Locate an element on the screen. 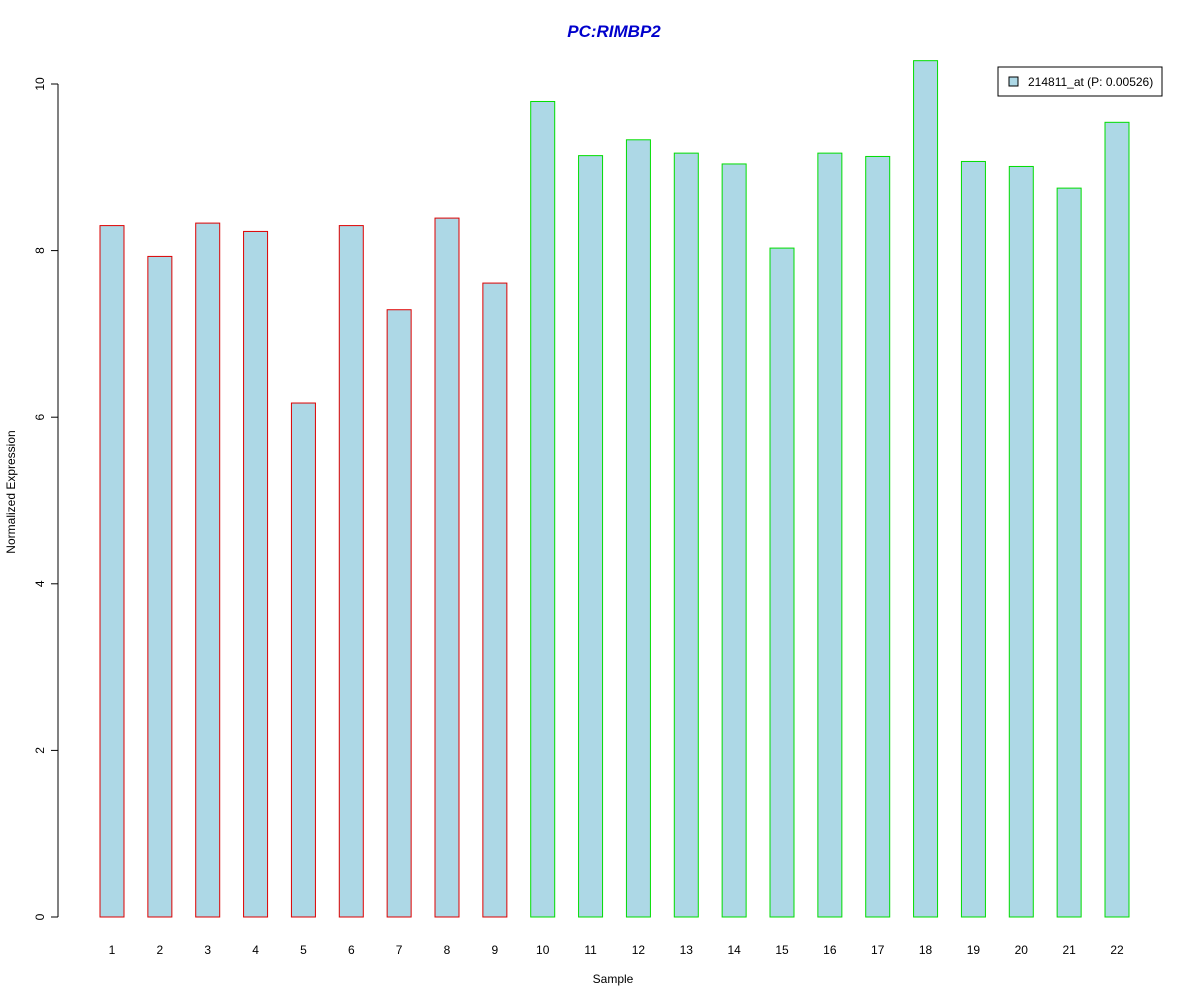  legend-swatch is located at coordinates (1013, 81).